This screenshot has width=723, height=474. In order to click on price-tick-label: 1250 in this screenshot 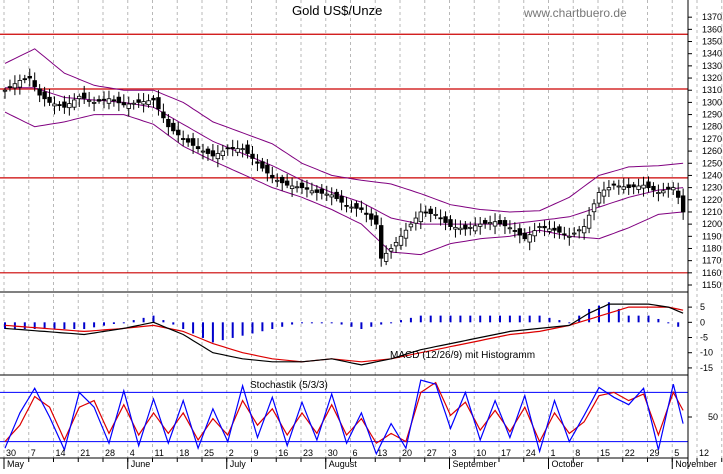, I will do `click(712, 163)`.